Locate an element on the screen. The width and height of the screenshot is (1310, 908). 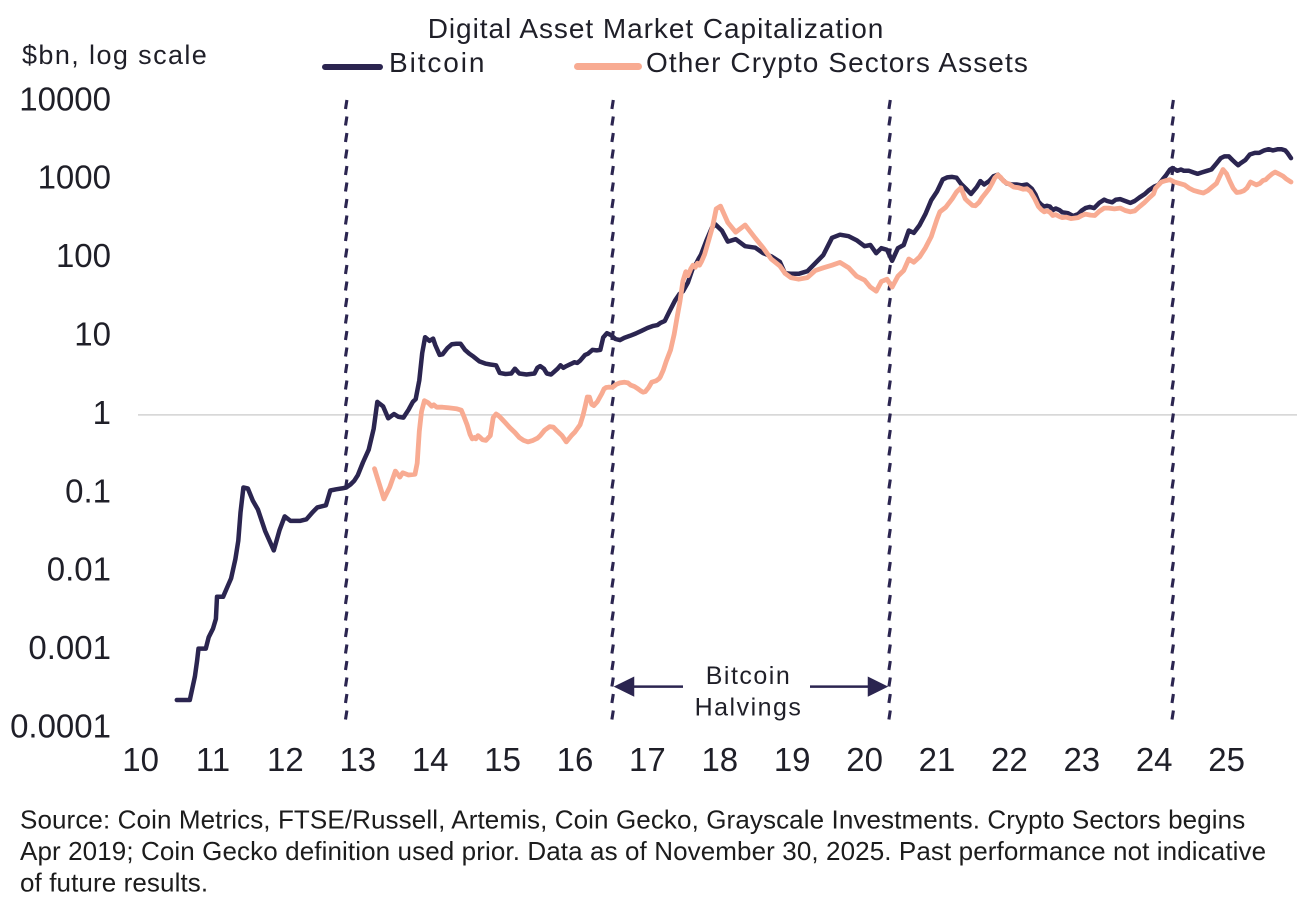
svg-text: Halvings is located at coordinates (749, 708).